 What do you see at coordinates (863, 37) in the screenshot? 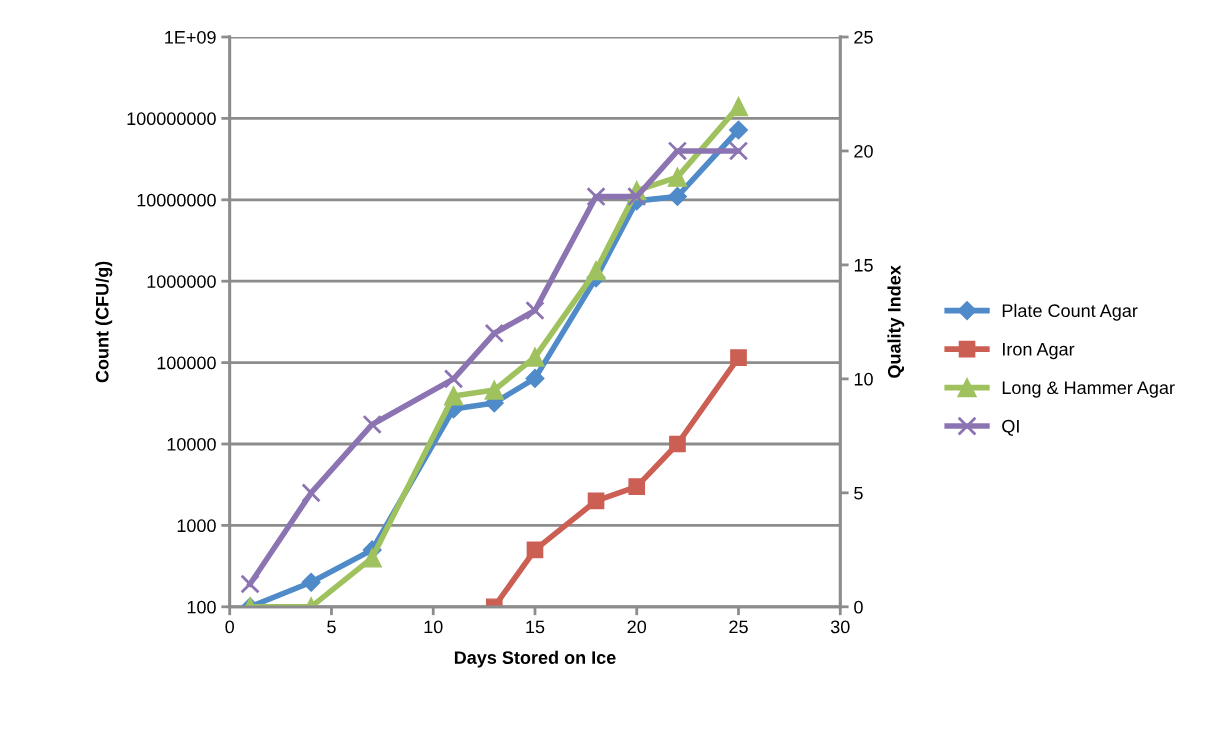
I see `y2-tick-label: 25` at bounding box center [863, 37].